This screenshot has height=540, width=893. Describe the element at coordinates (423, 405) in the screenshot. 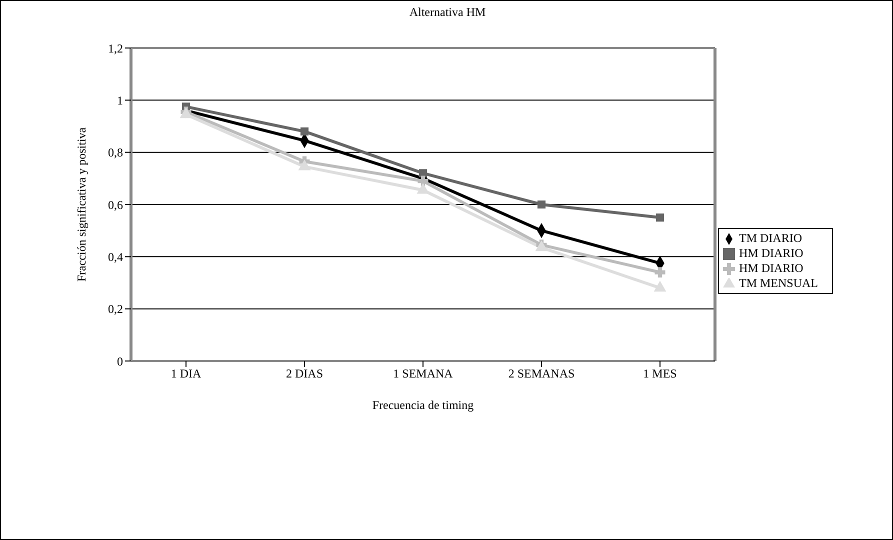

I see `x-axis-title: Frecuencia de timing` at that location.